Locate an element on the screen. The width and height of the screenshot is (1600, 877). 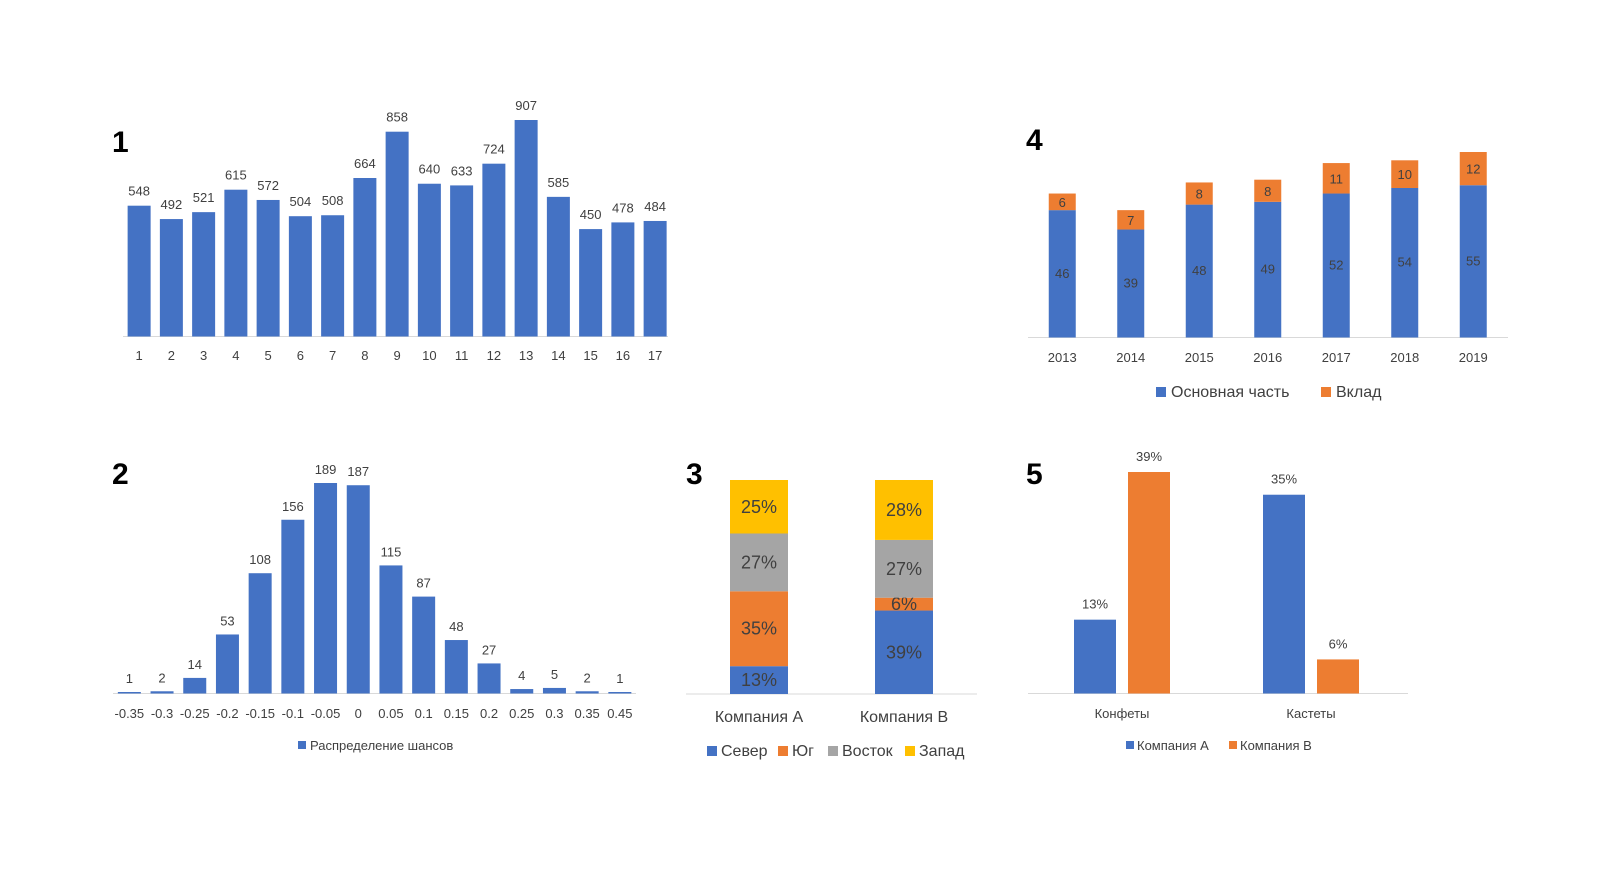
segment-label: 13% is located at coordinates (759, 680).